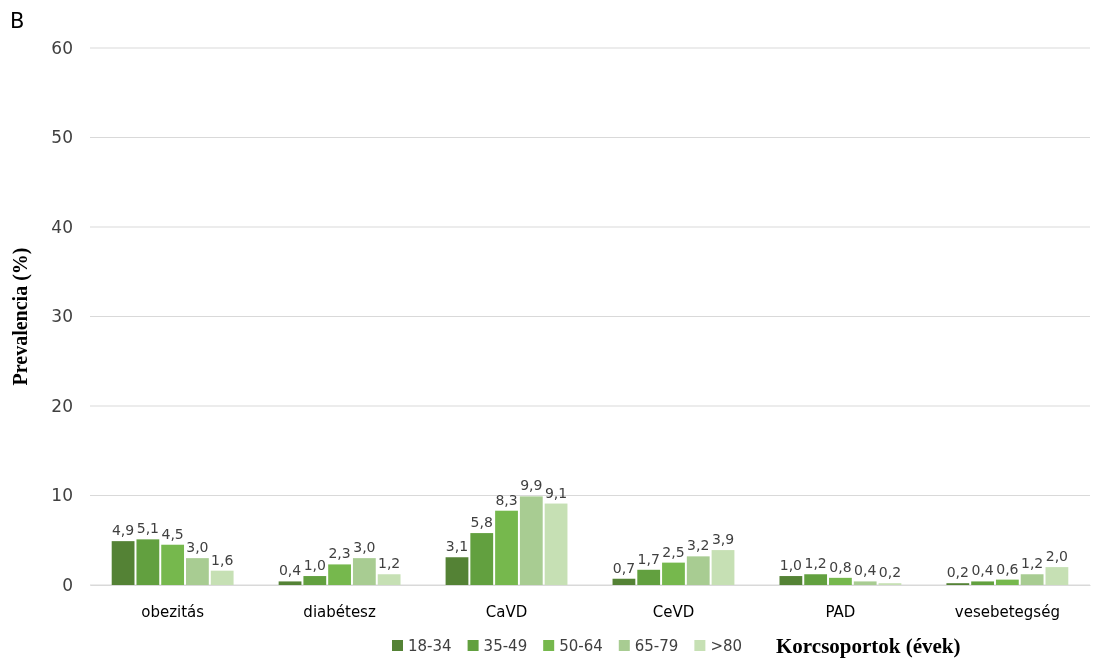  What do you see at coordinates (726, 646) in the screenshot?
I see `legend-label: >80` at bounding box center [726, 646].